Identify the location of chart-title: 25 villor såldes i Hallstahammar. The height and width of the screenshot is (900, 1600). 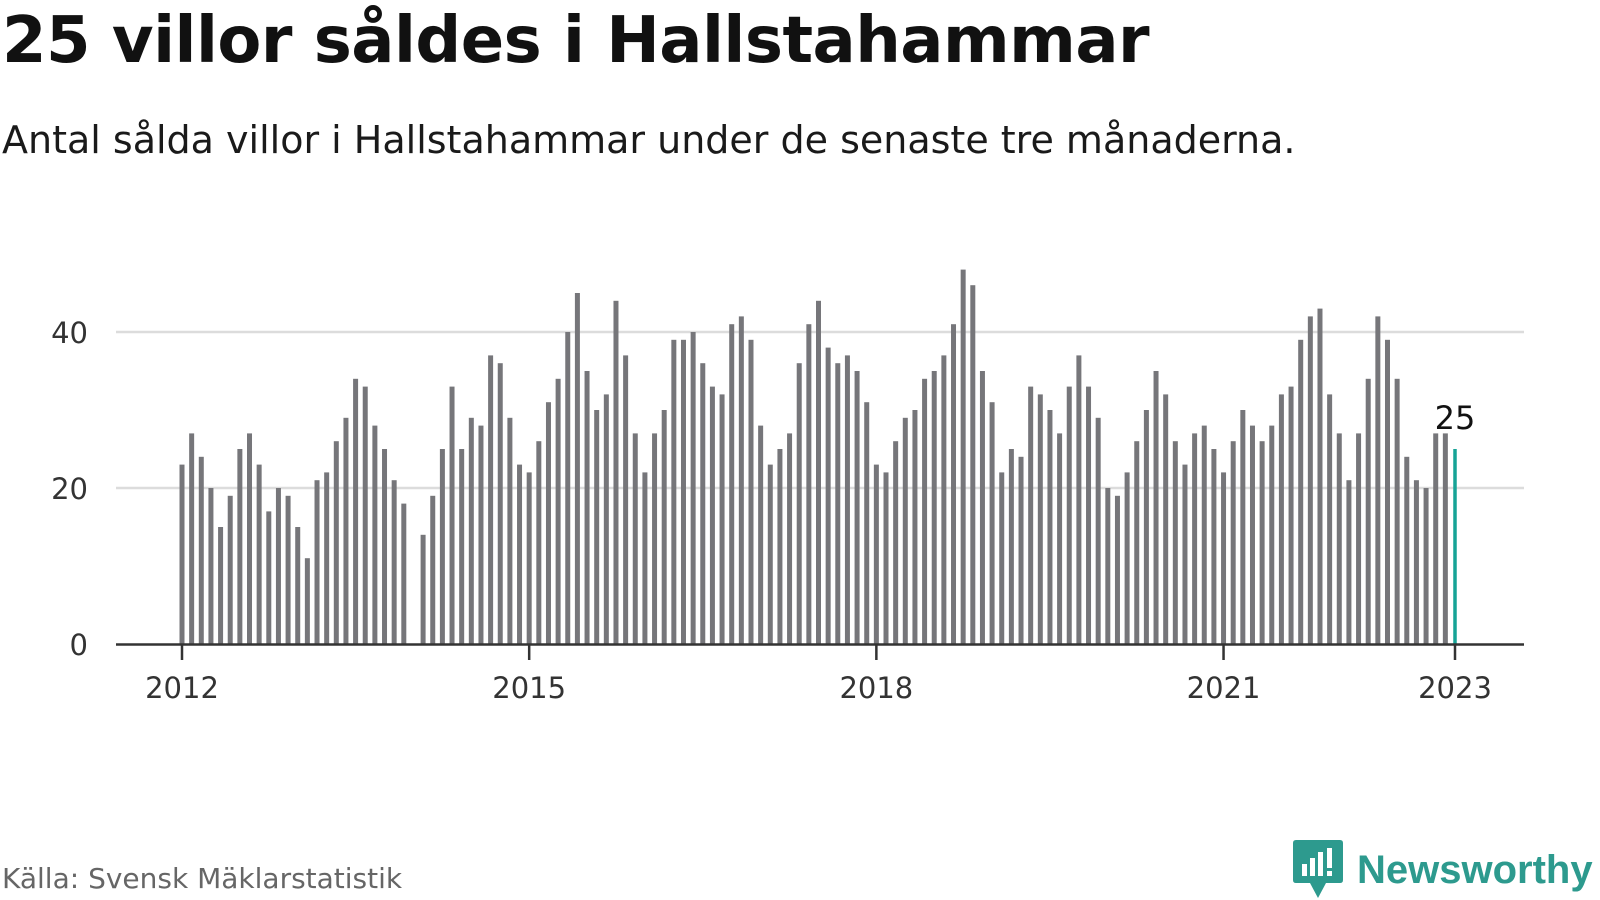
(576, 41).